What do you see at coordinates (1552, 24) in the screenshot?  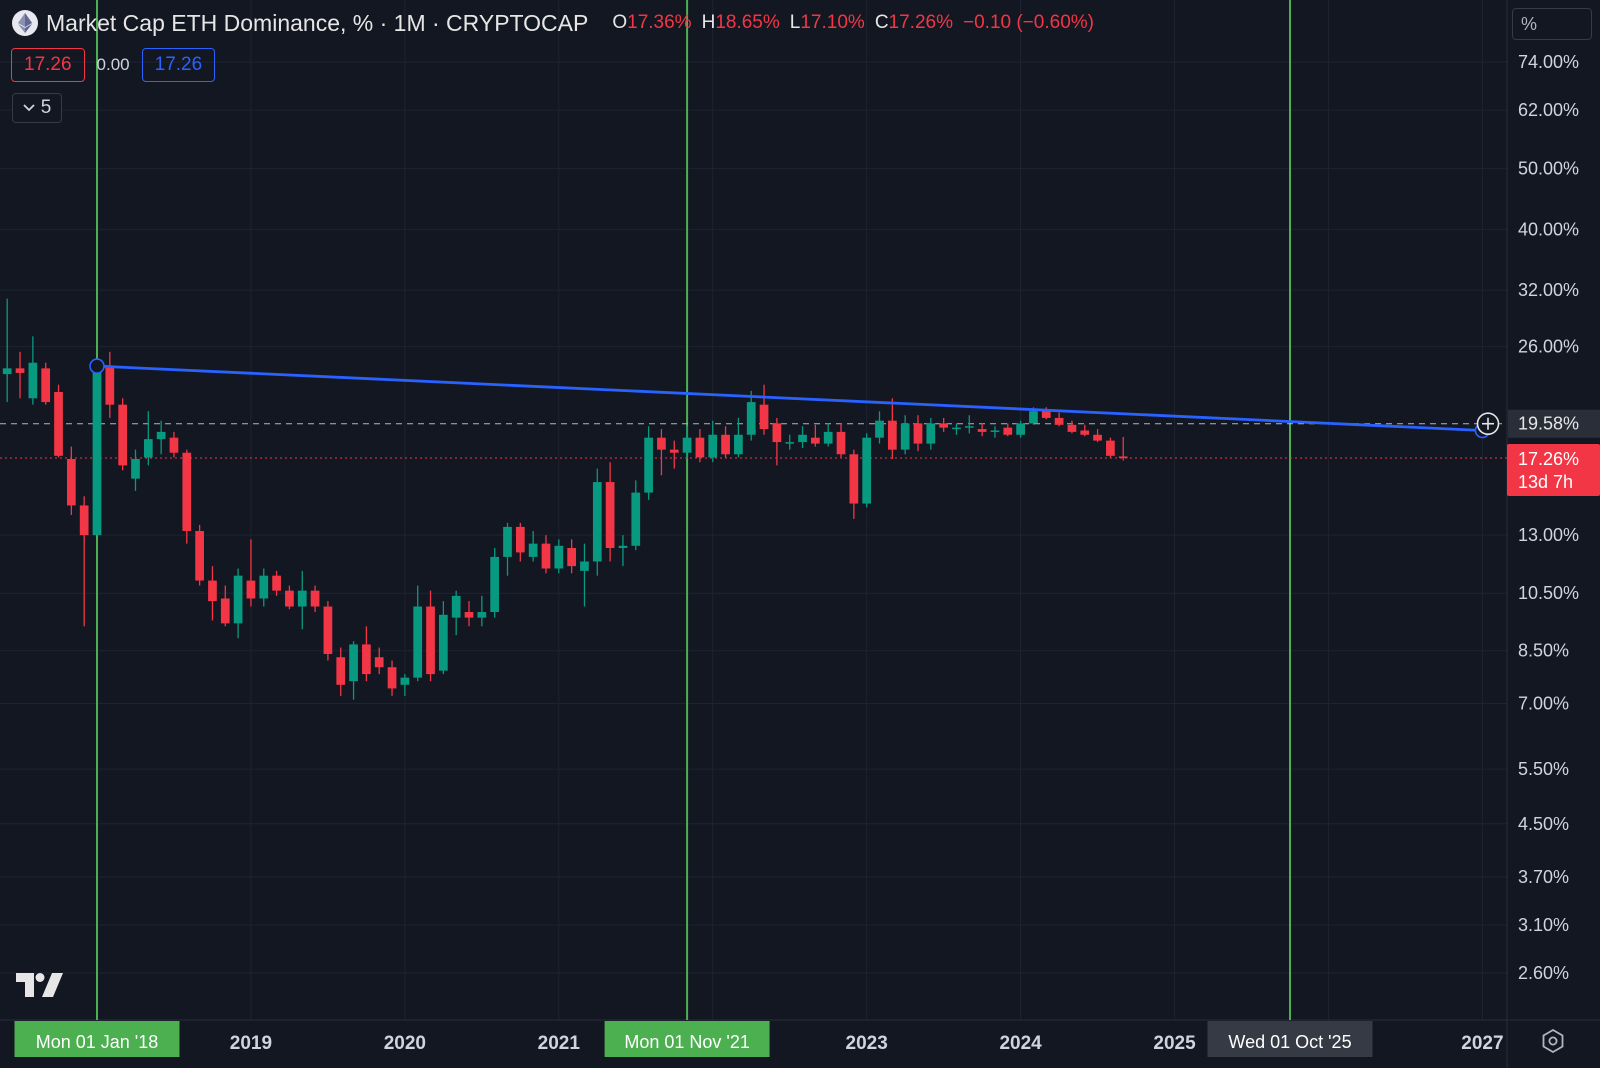 I see `price-scale-unit-button: %` at bounding box center [1552, 24].